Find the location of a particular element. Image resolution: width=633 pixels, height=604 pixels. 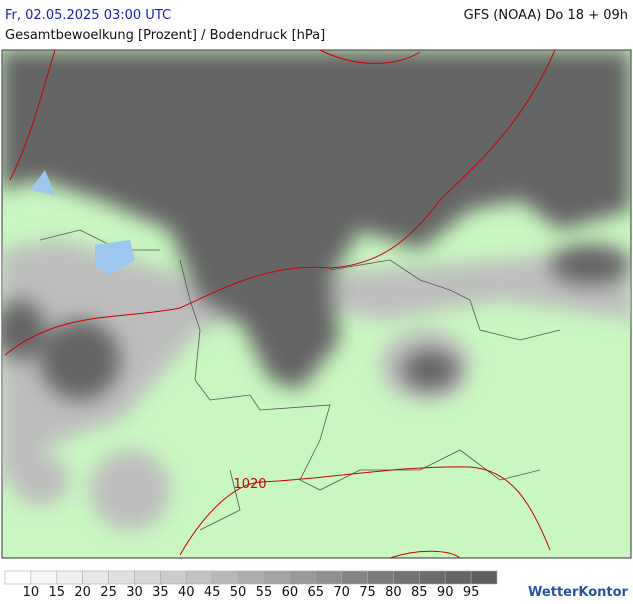

legend-tick-label: 65 is located at coordinates (315, 592).